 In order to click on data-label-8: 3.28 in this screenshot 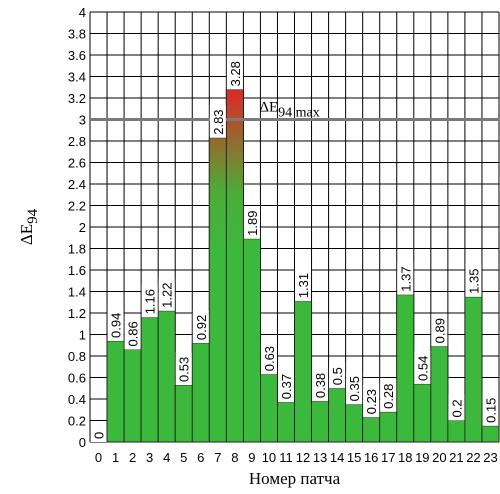, I will do `click(235, 73)`.